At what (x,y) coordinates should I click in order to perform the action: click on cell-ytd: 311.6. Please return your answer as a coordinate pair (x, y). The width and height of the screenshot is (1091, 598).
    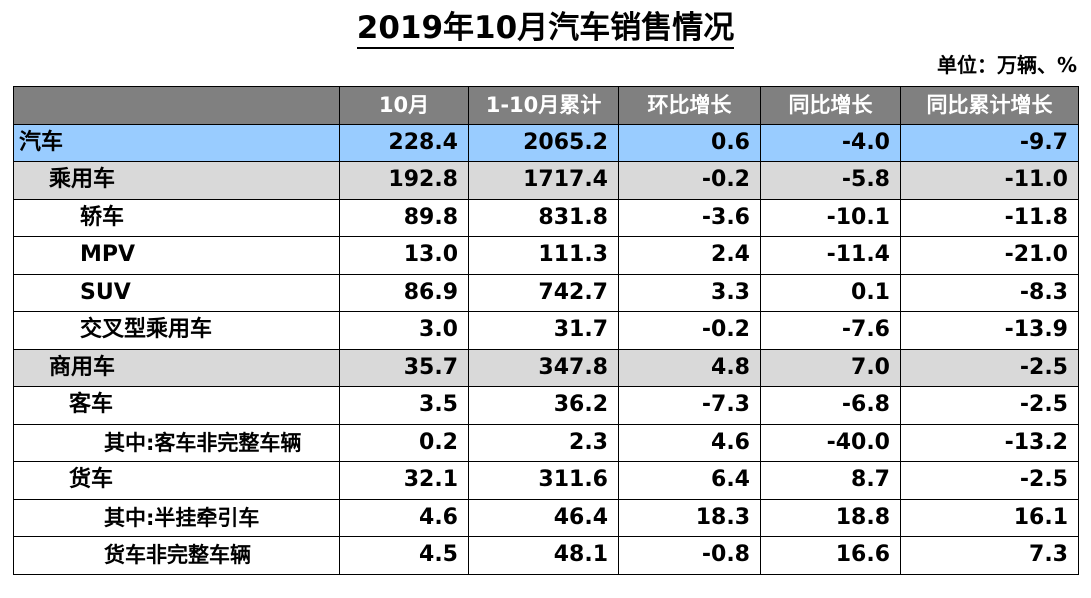
    Looking at the image, I should click on (543, 480).